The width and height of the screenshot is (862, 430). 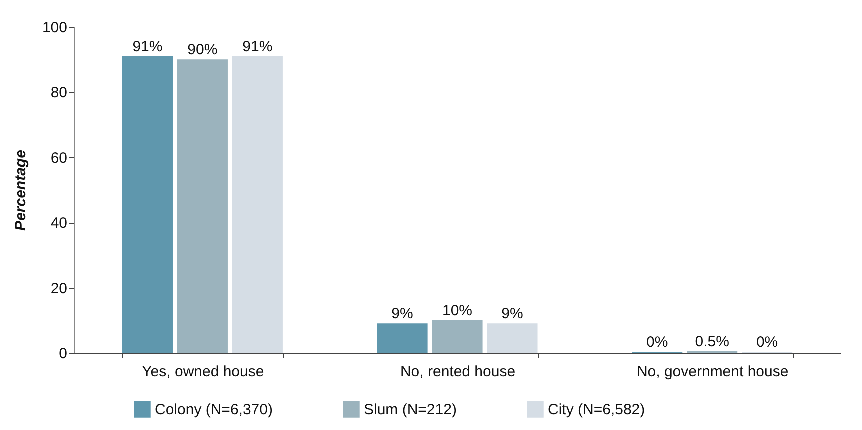 What do you see at coordinates (458, 372) in the screenshot?
I see `x-tick-label: No, rented house` at bounding box center [458, 372].